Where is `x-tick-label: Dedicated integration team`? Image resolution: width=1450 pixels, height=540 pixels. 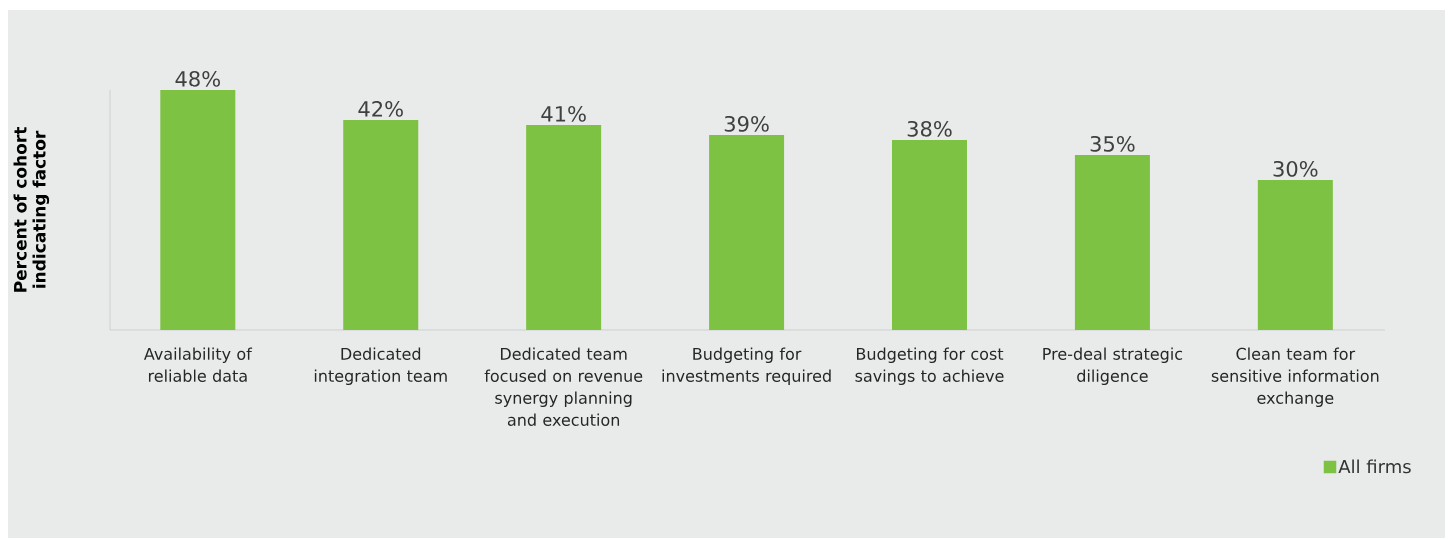 x-tick-label: Dedicated integration team is located at coordinates (380, 366).